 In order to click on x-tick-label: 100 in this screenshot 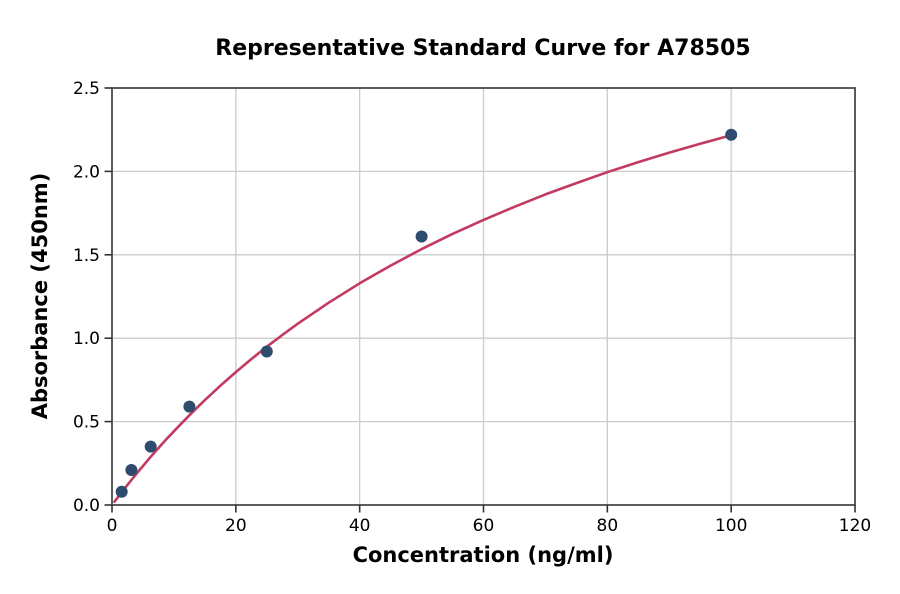, I will do `click(731, 526)`.